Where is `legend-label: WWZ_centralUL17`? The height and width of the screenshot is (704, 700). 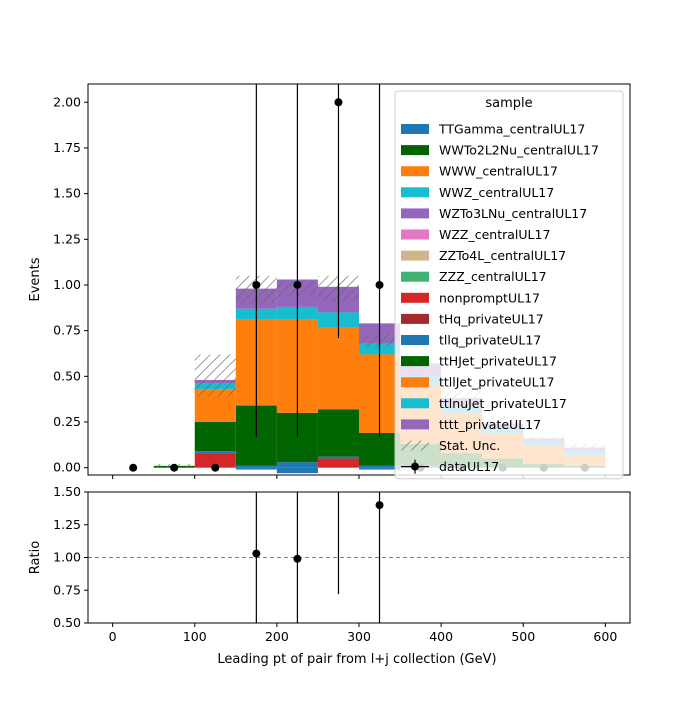
legend-label: WWZ_centralUL17 is located at coordinates (496, 192).